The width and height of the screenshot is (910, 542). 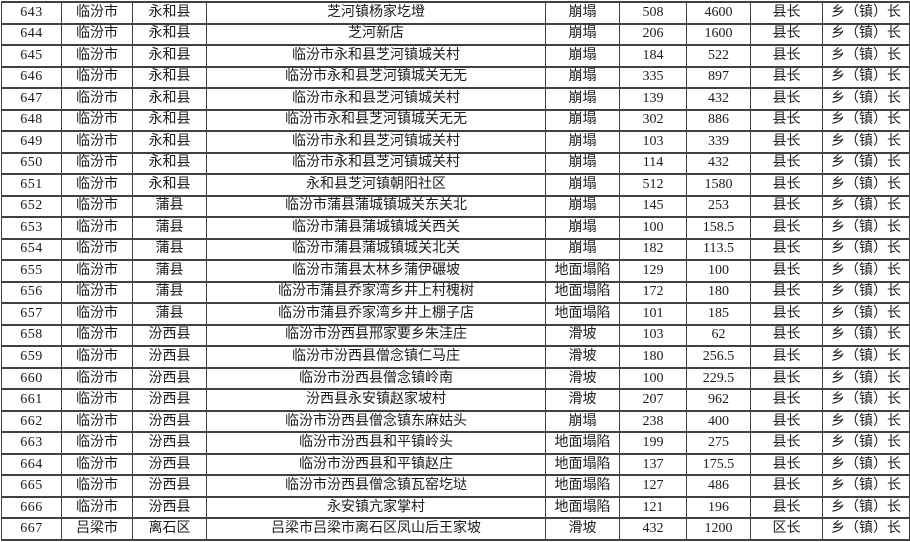 What do you see at coordinates (31, 99) in the screenshot?
I see `cell-row-number: 647` at bounding box center [31, 99].